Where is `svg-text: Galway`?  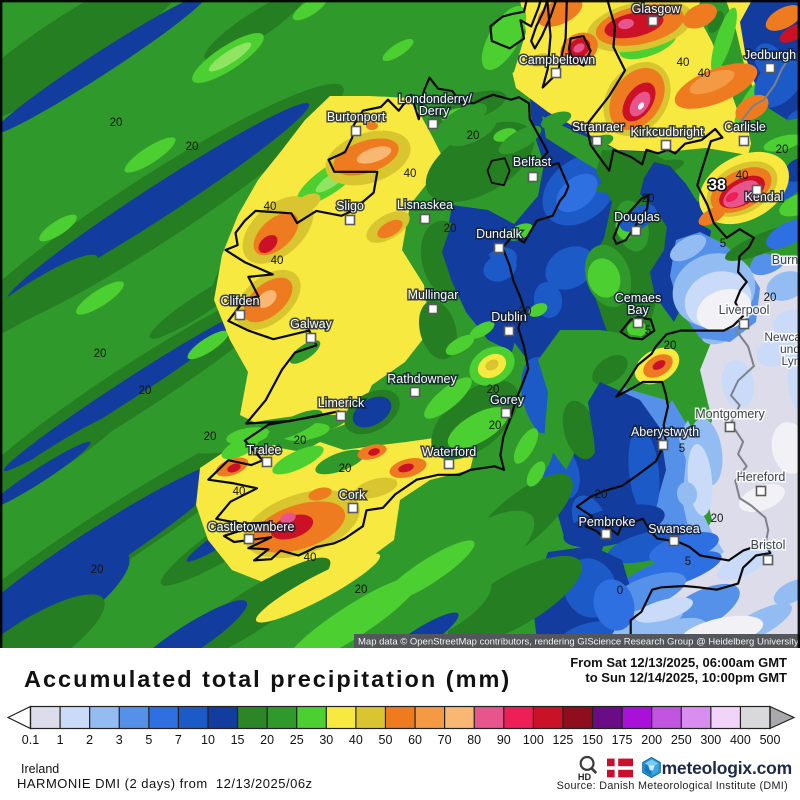
svg-text: Galway is located at coordinates (311, 324).